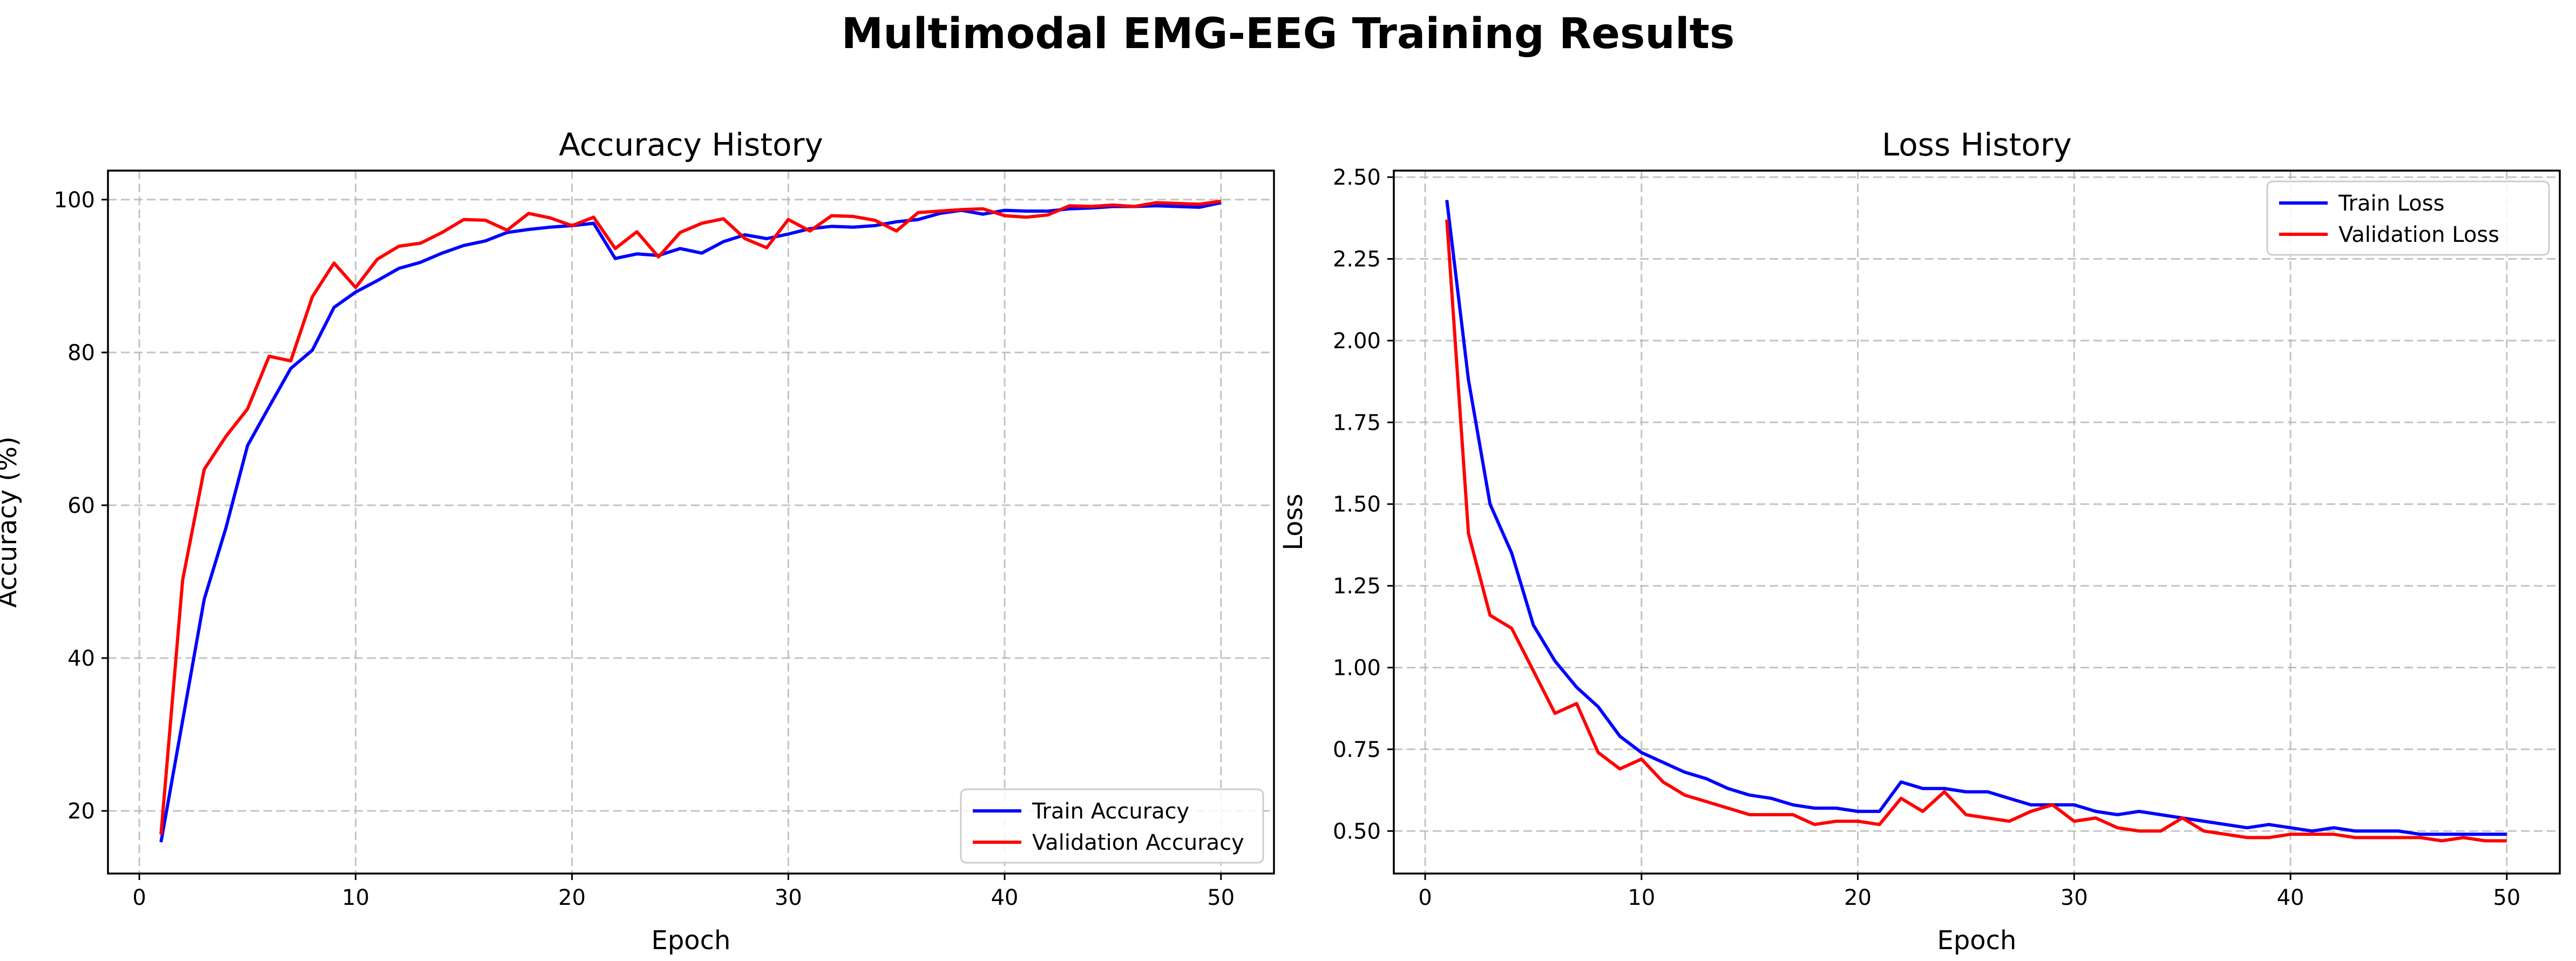 This screenshot has width=2576, height=961. I want to click on y-tick-label: 20, so click(81, 811).